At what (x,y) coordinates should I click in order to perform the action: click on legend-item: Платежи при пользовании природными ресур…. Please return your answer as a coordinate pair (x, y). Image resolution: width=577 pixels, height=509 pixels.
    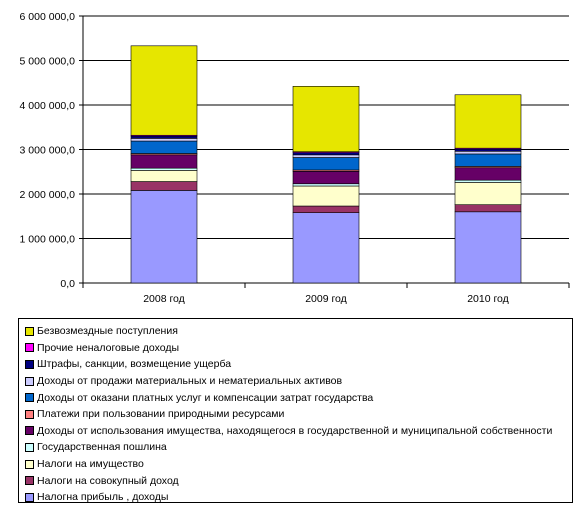
    Looking at the image, I should click on (298, 414).